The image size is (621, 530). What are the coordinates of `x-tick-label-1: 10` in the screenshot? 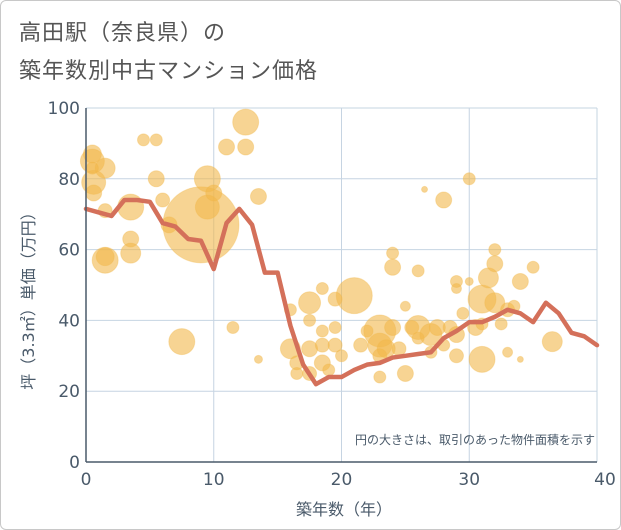 It's located at (214, 480).